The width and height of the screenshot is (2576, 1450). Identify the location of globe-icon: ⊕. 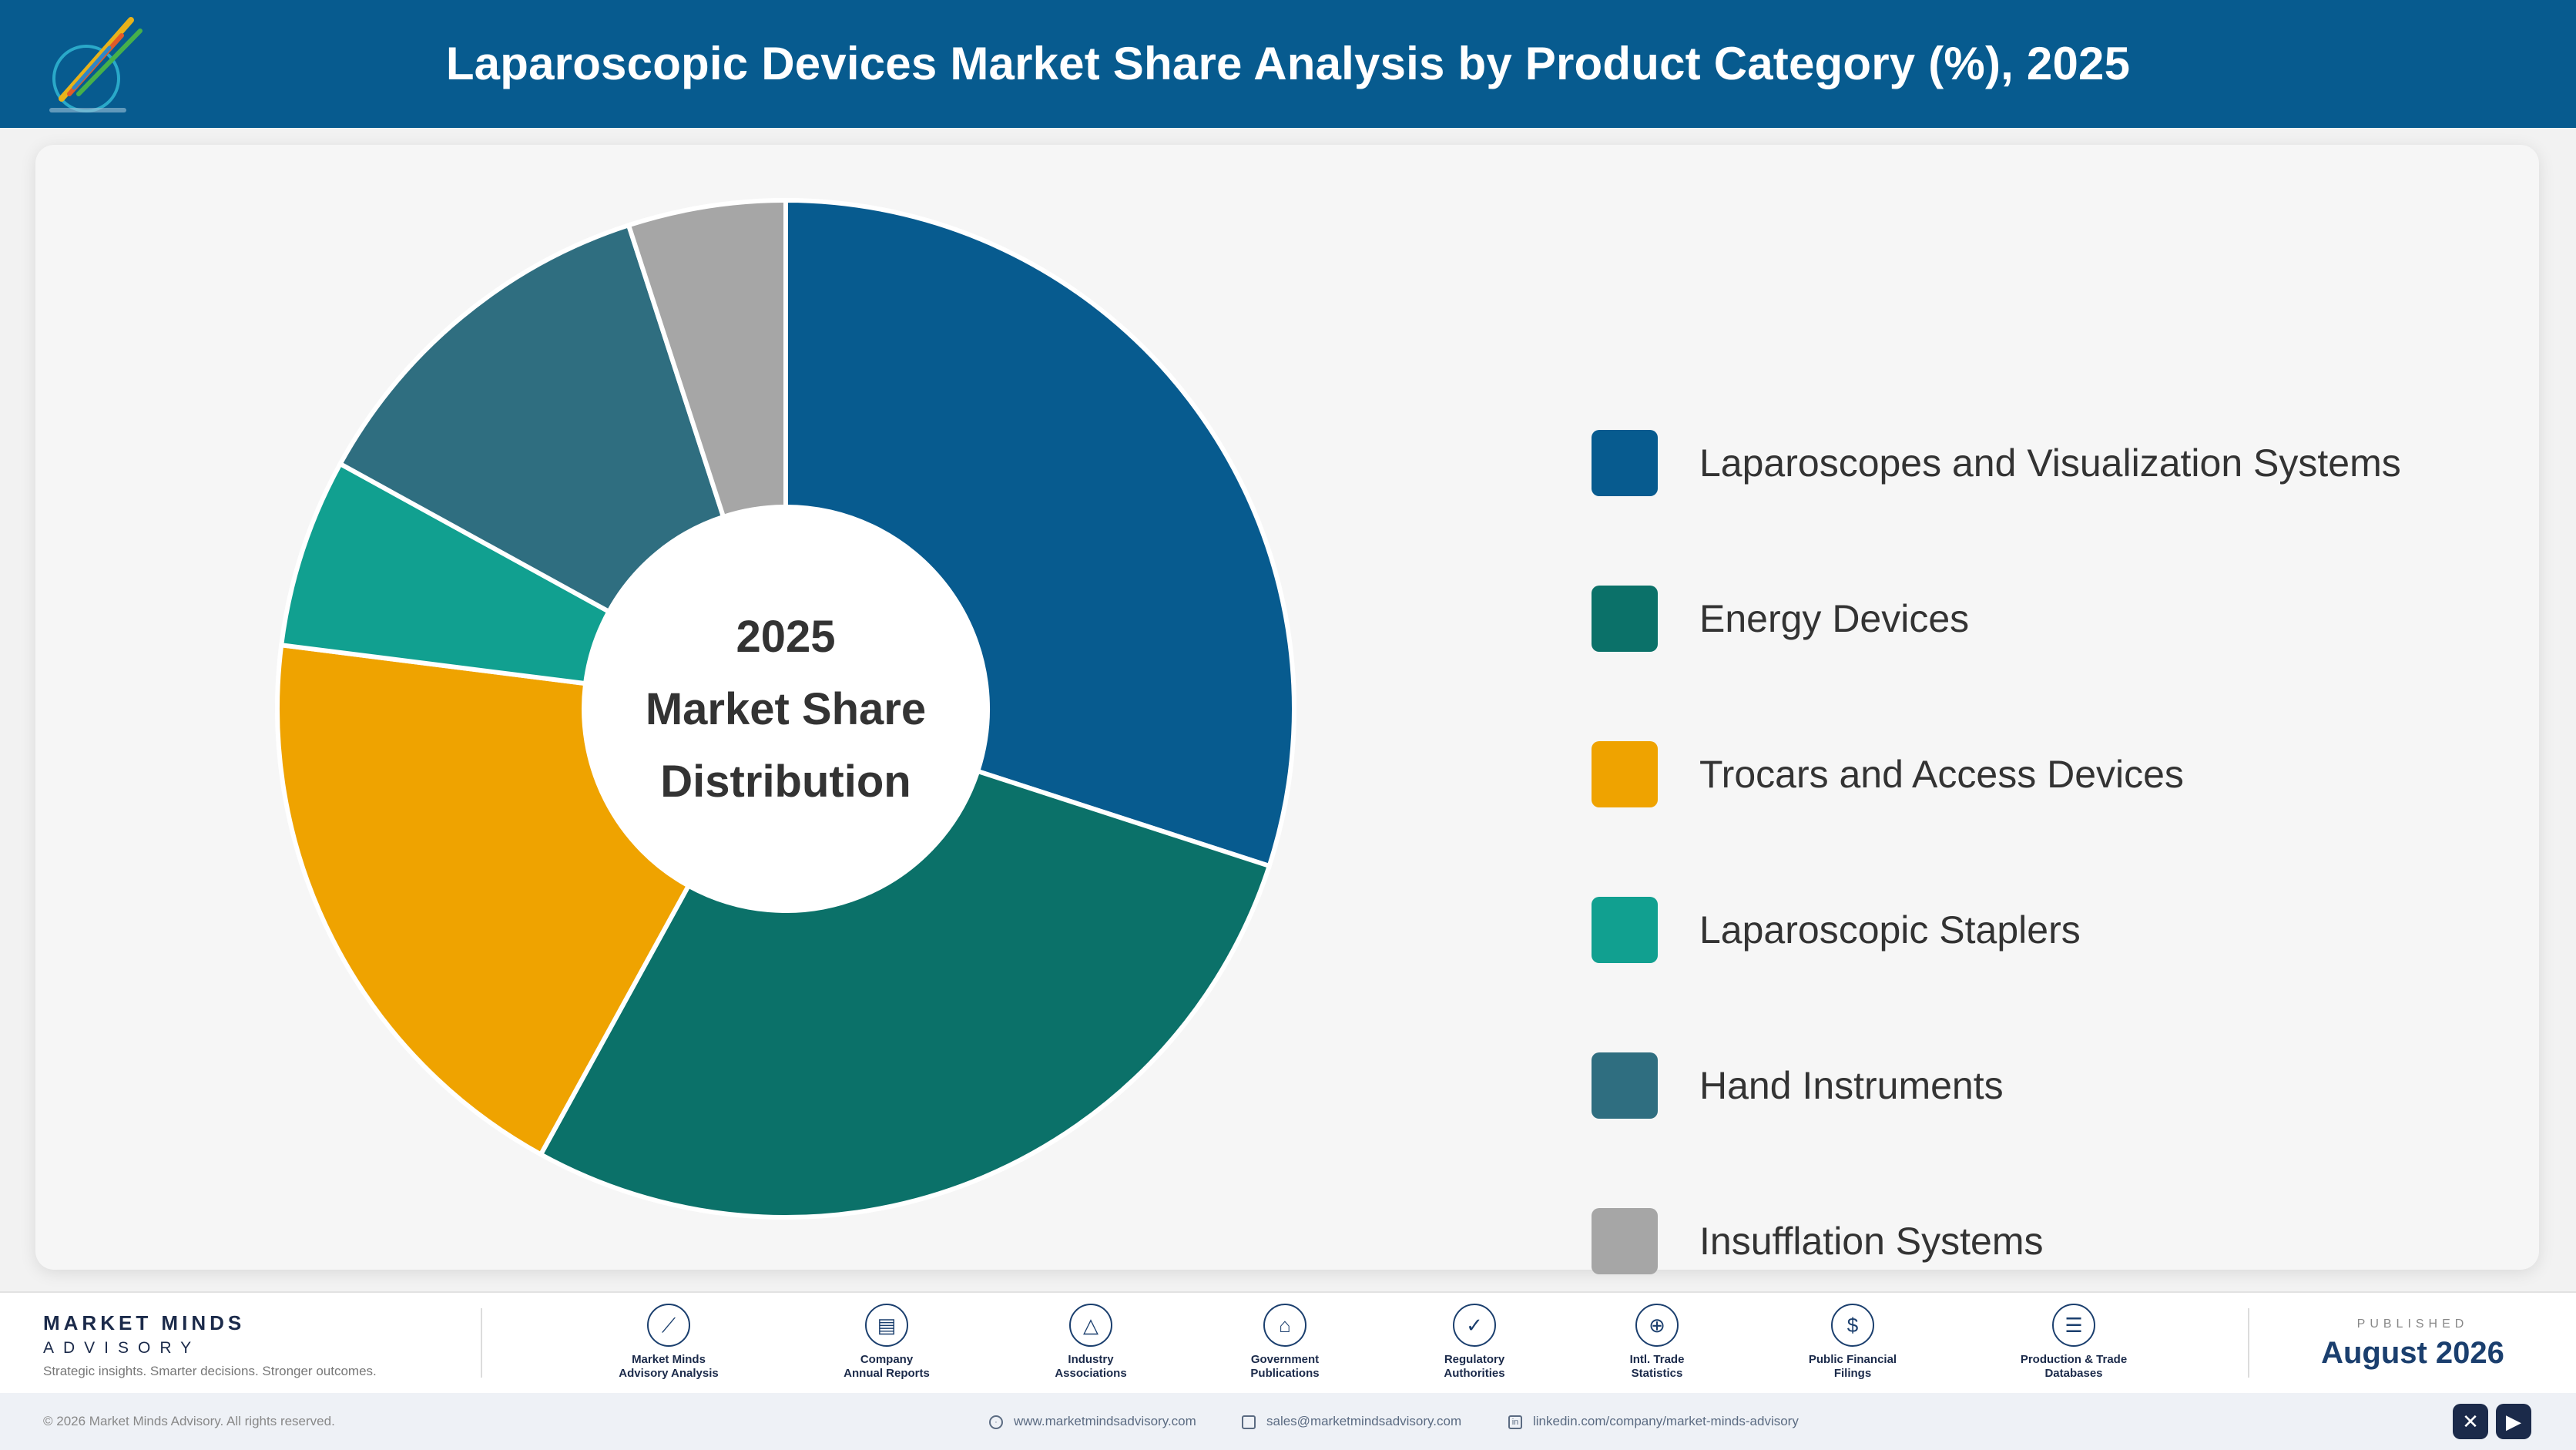
(1657, 1325).